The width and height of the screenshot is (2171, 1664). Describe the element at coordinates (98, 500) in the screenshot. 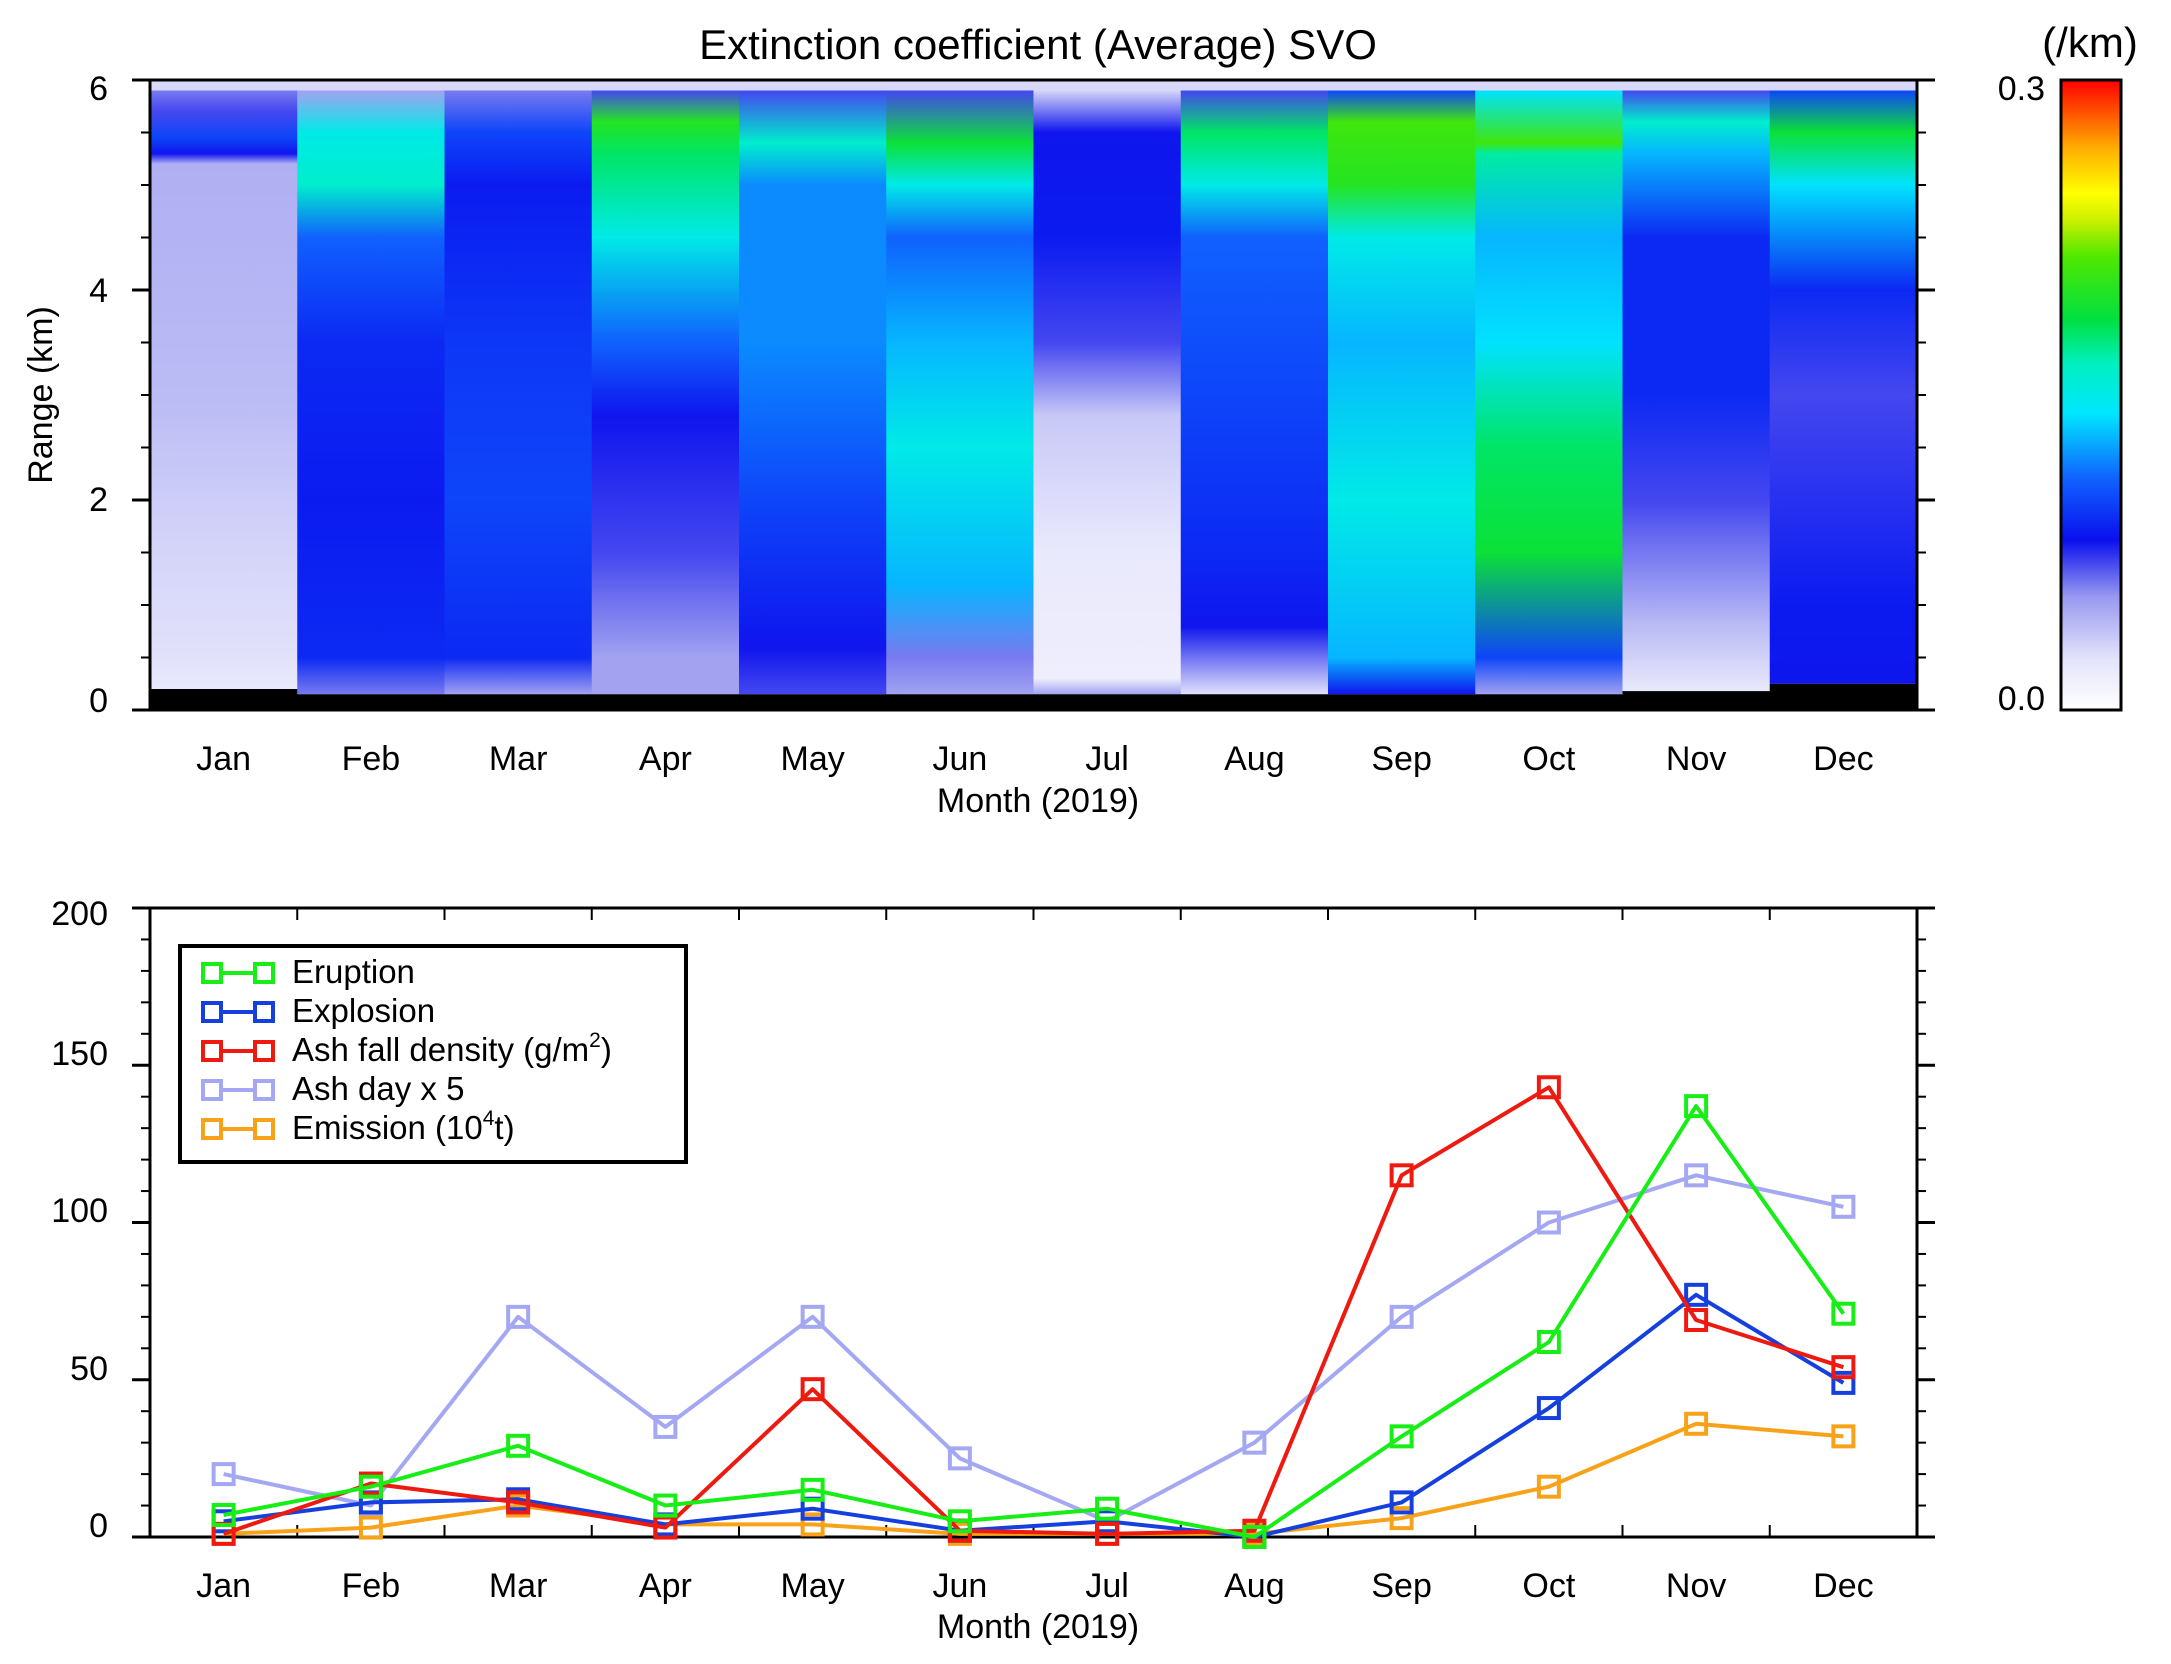

I see `top-y-tick-label: 2` at that location.